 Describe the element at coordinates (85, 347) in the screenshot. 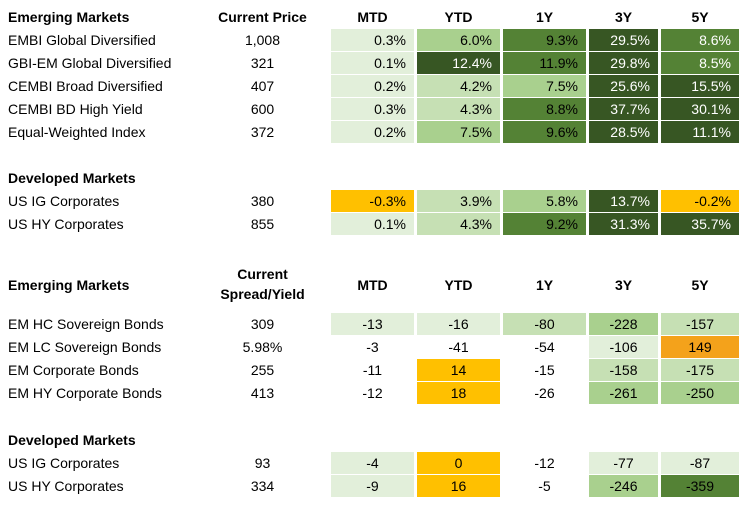

I see `row-label: EM LC Sovereign Bonds` at that location.